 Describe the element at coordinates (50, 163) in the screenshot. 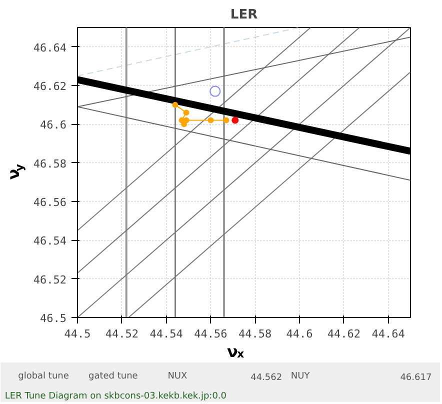

I see `y-tick-label: 46.58` at that location.